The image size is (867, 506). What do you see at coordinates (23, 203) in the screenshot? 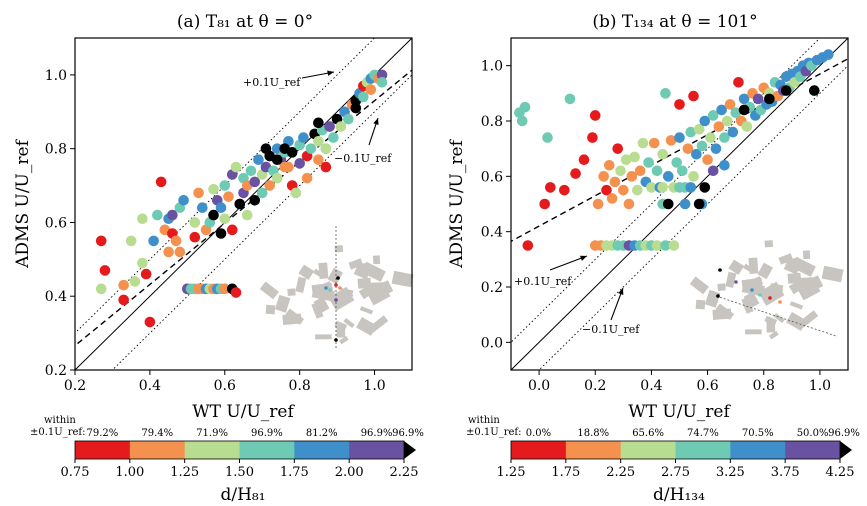
I see `panel-a-ylabel: ADMS U/U_ref` at bounding box center [23, 203].